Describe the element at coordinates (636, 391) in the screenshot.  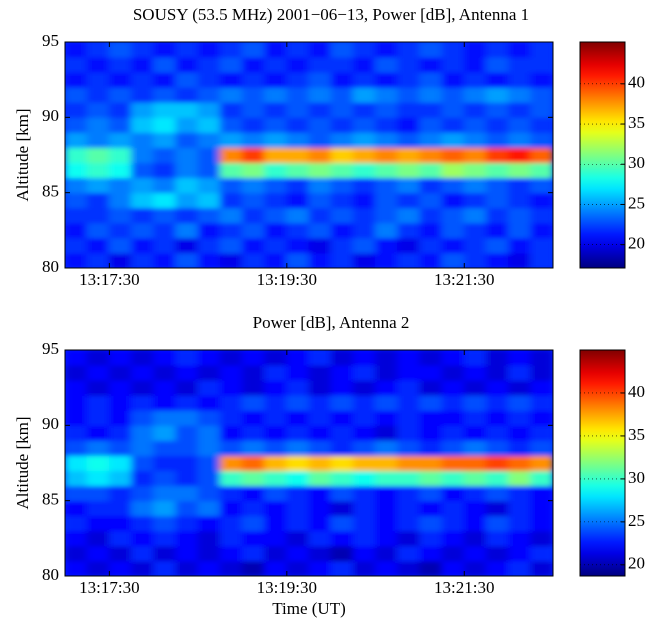
I see `colorbar-tick-label: 40` at that location.